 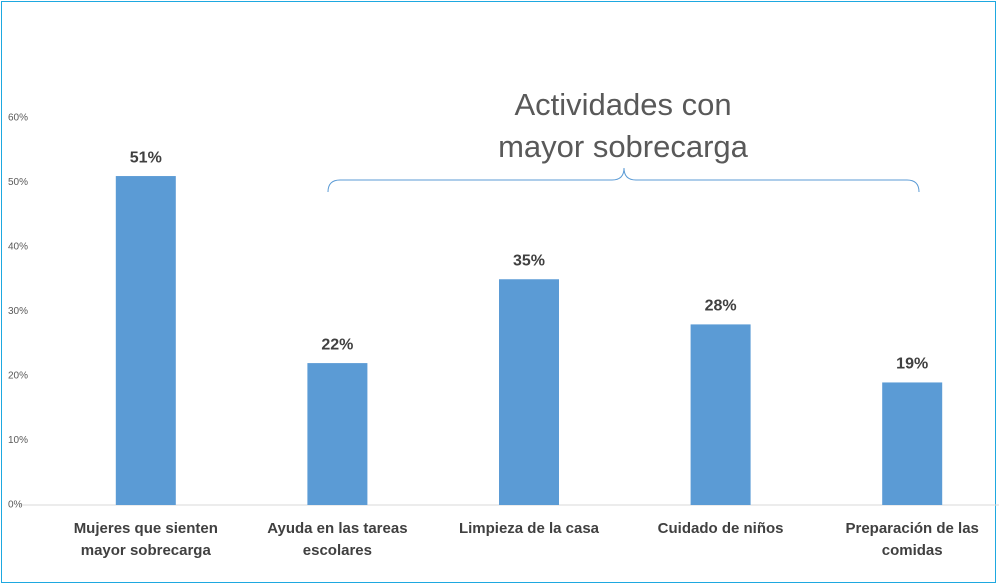 I want to click on y-tick-label: 10%, so click(x=18, y=440).